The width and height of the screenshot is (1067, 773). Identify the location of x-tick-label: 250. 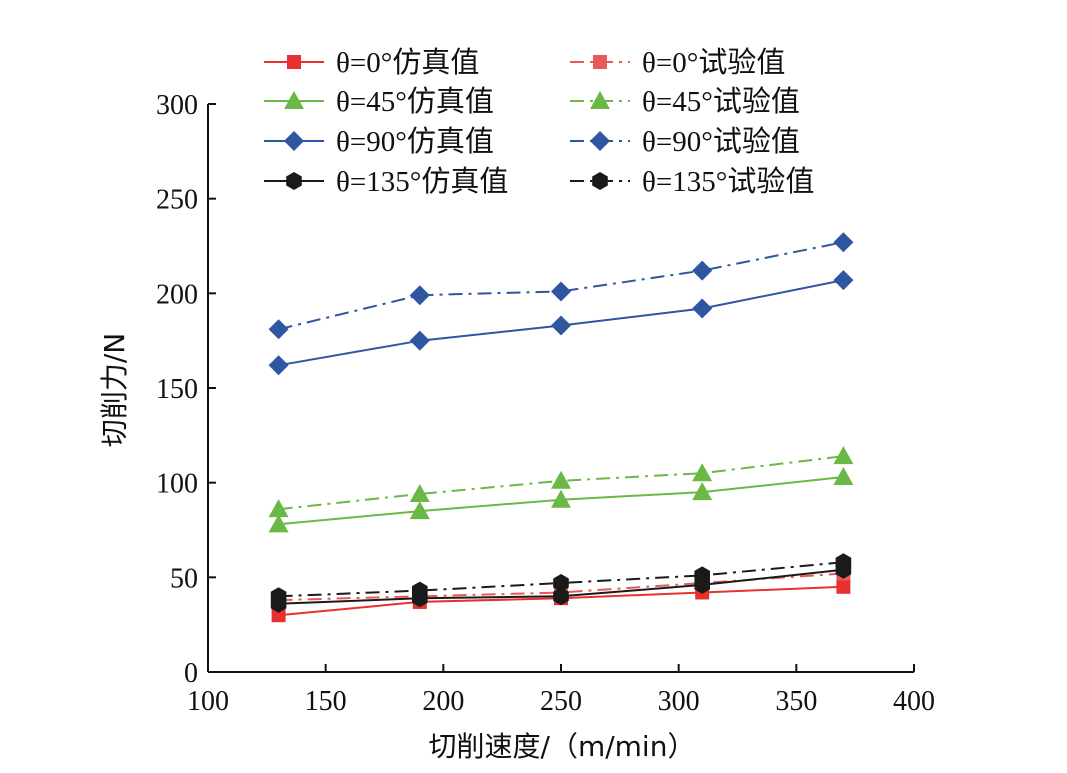
(561, 701).